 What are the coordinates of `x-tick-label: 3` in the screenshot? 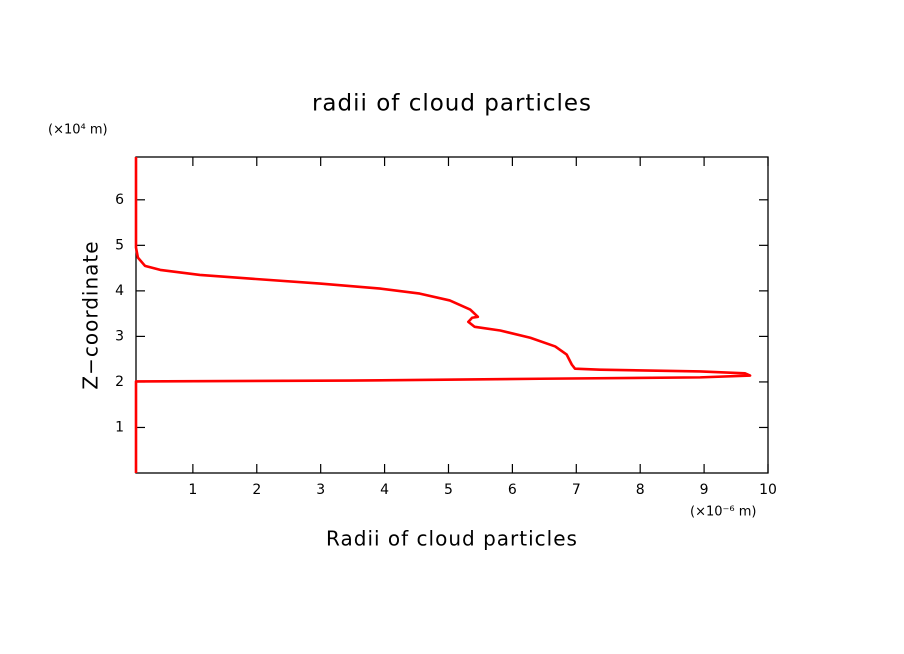 It's located at (320, 490).